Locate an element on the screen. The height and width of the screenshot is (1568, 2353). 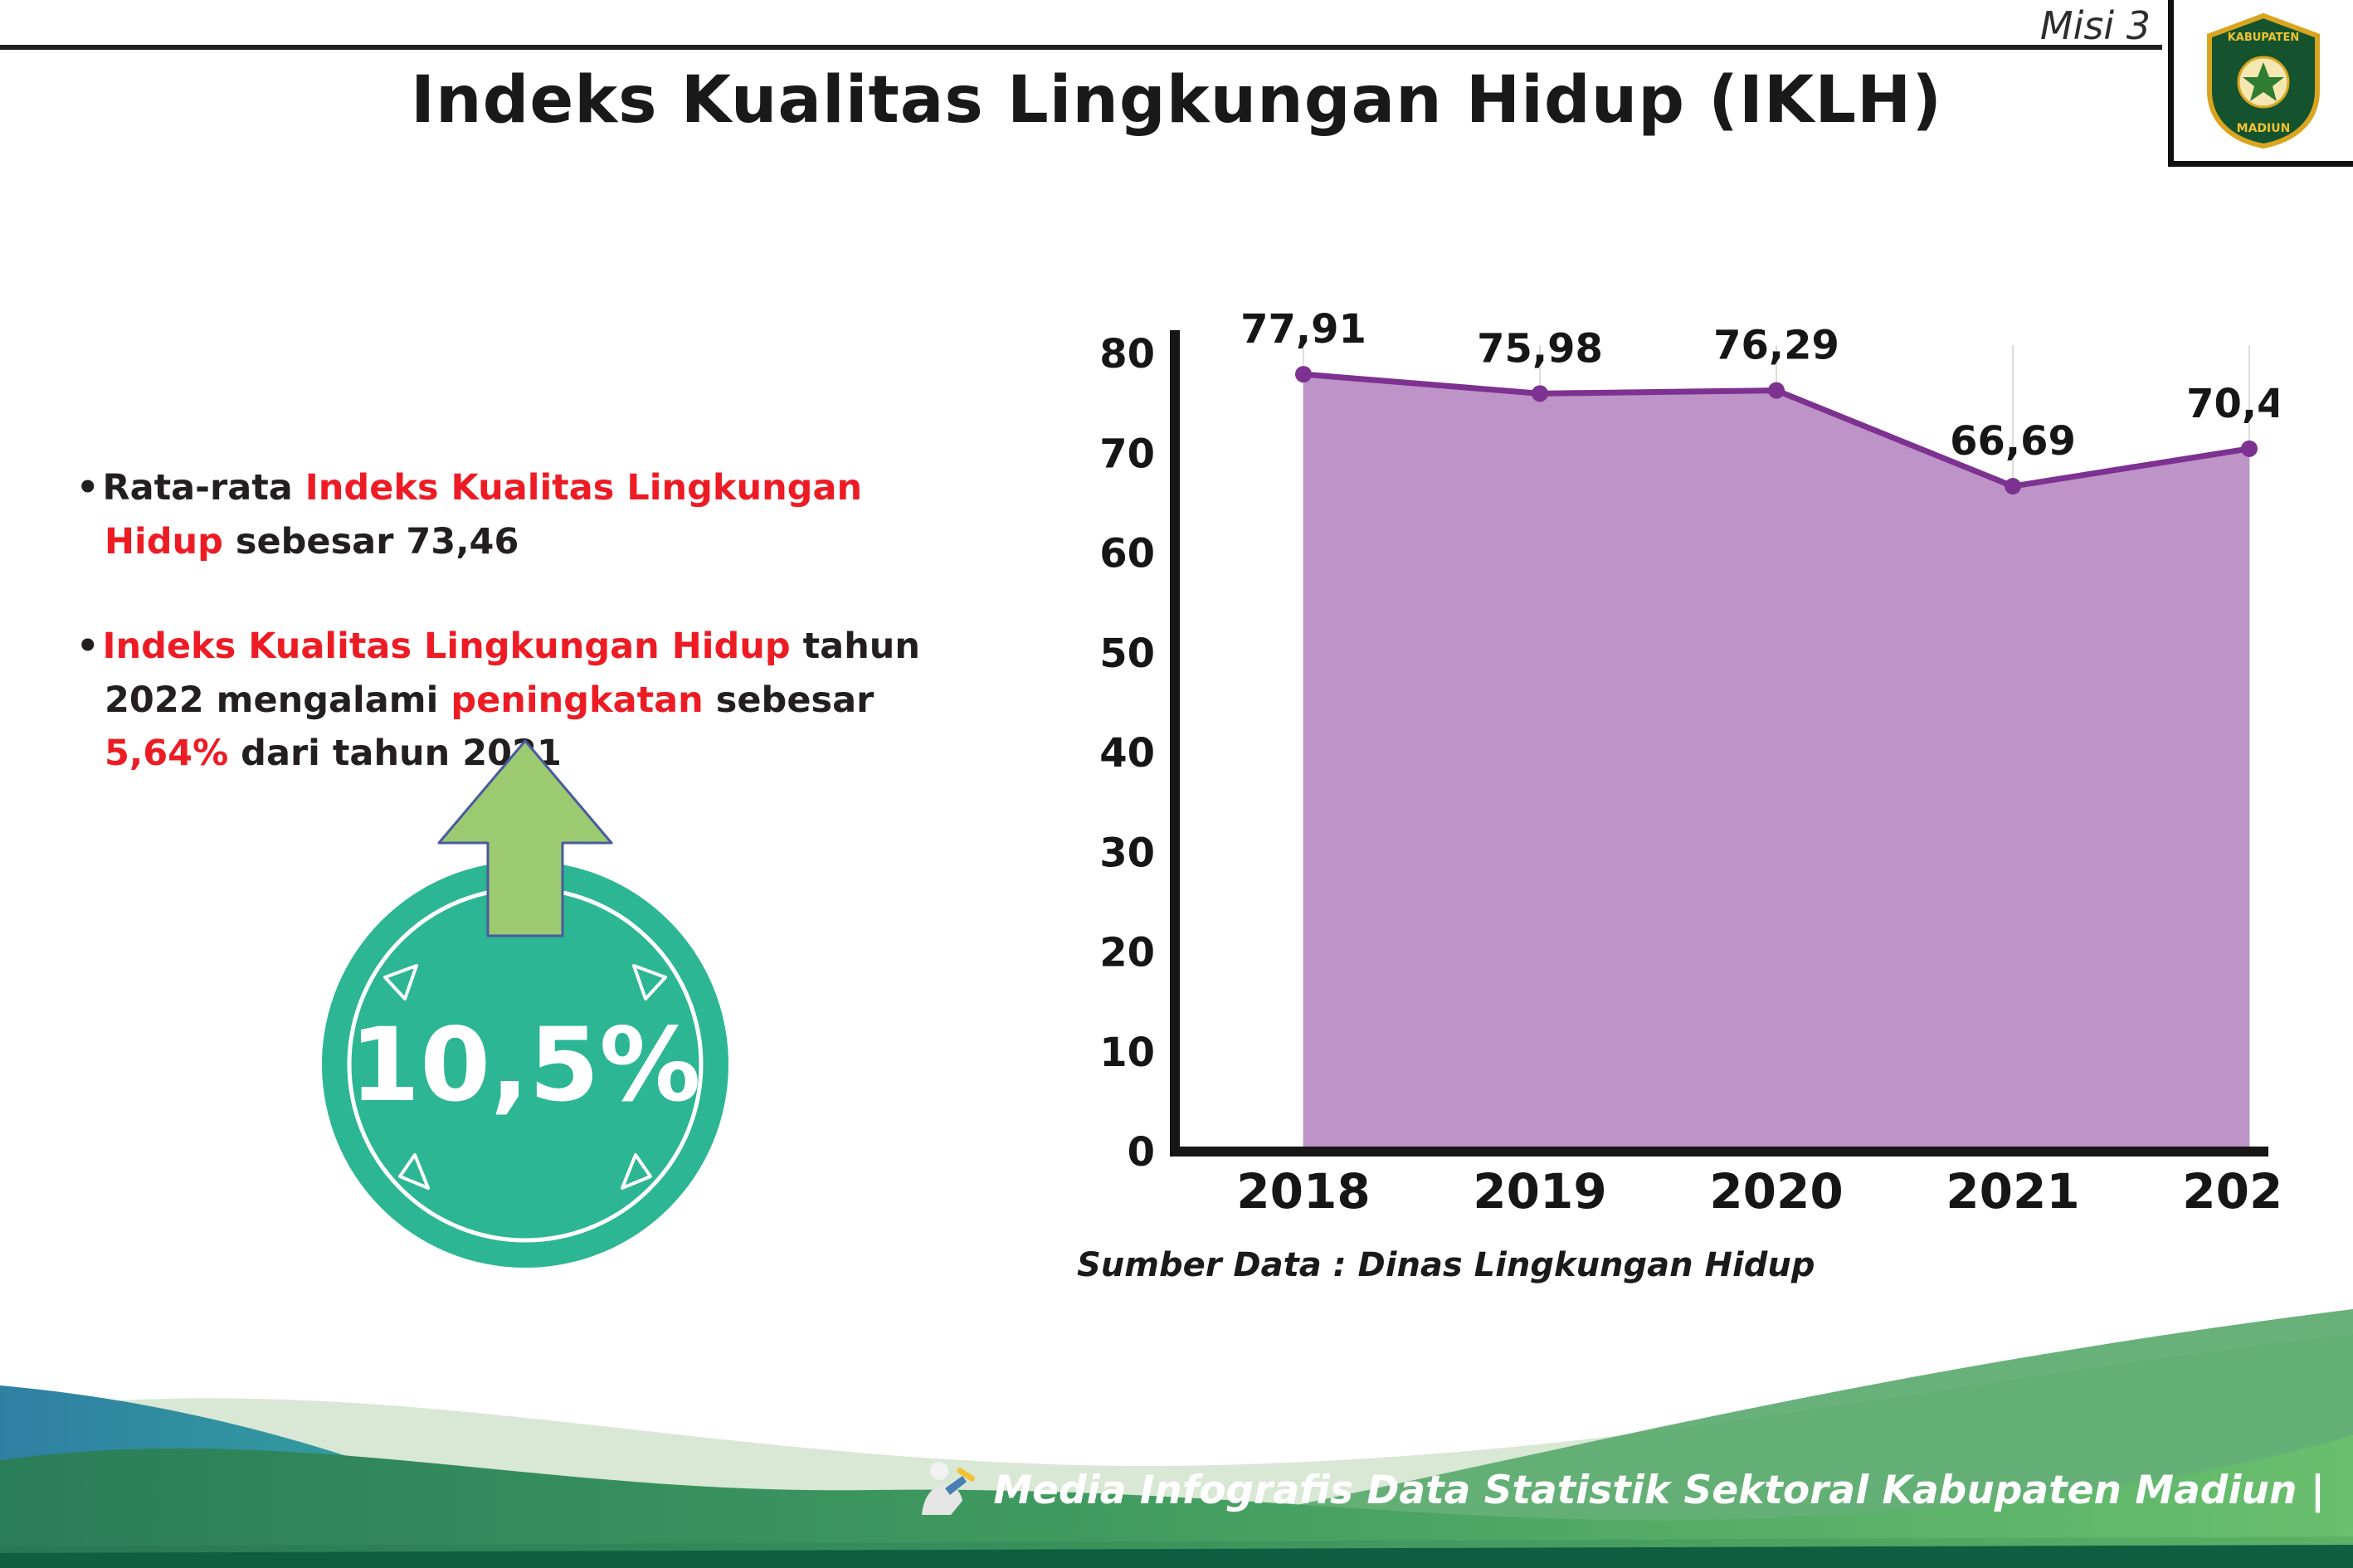
y-tick-label: 80 is located at coordinates (1127, 354).